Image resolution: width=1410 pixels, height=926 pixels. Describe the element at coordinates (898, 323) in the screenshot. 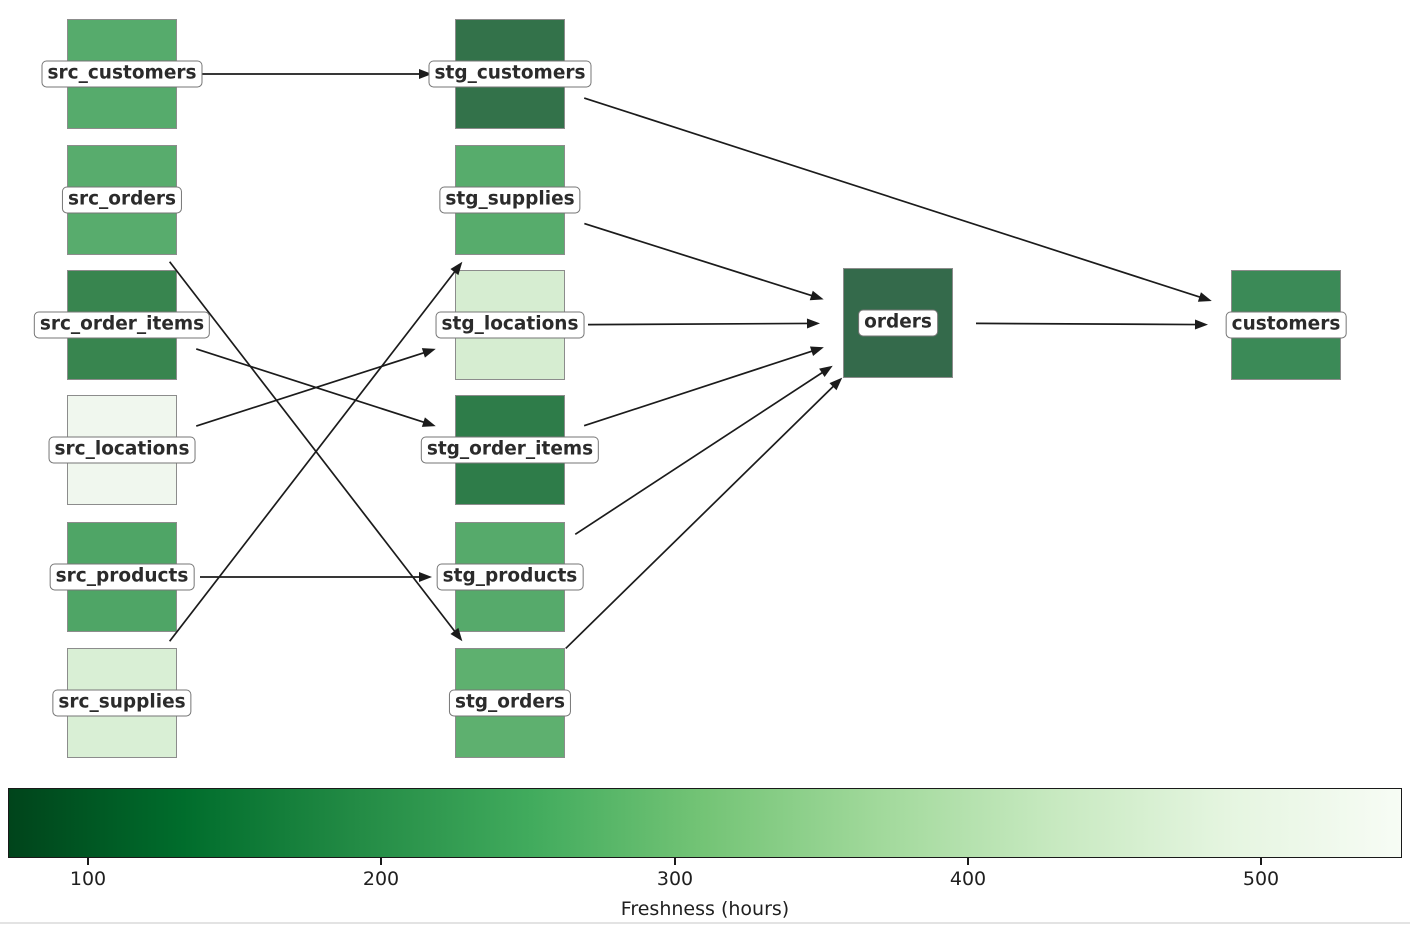

I see `node-label-orders: orders` at that location.